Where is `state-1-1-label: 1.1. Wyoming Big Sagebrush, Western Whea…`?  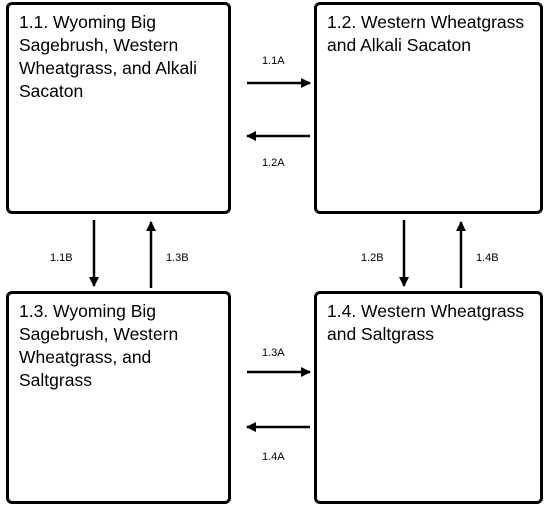
state-1-1-label: 1.1. Wyoming Big Sagebrush, Western Whea… is located at coordinates (108, 56).